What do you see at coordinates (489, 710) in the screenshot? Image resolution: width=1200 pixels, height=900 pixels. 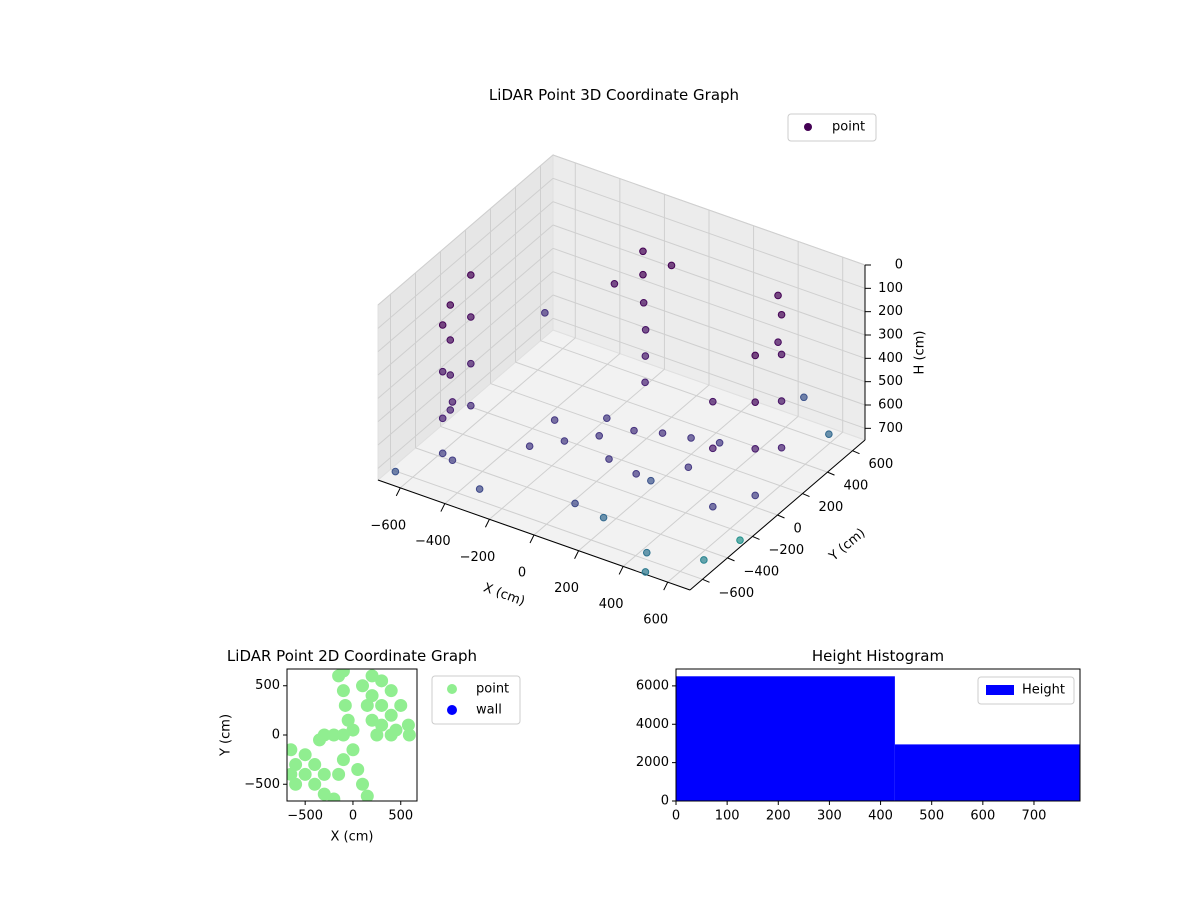 I see `legend-label: wall` at bounding box center [489, 710].